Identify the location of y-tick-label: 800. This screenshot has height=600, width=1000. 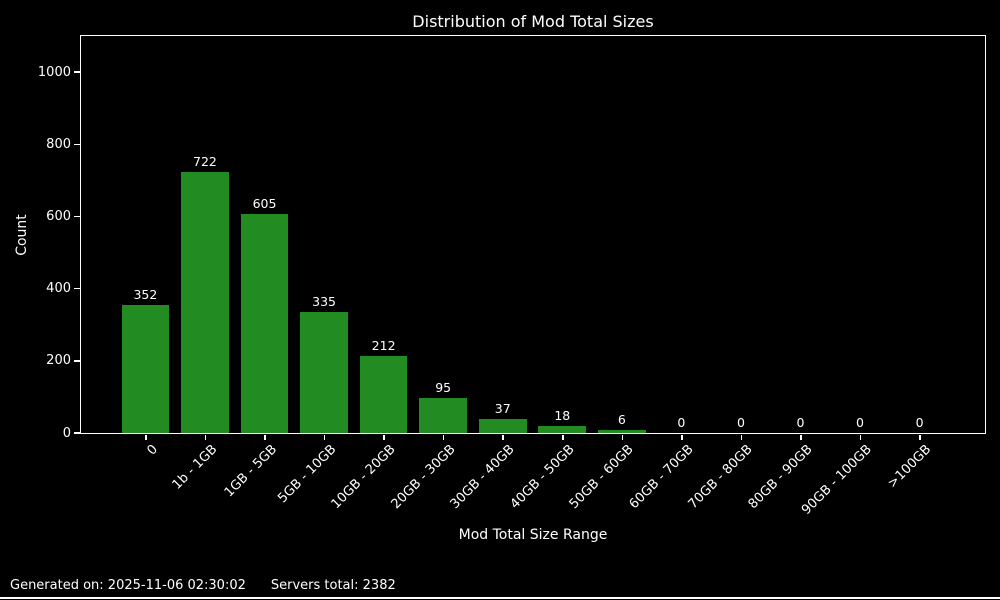
(58, 144).